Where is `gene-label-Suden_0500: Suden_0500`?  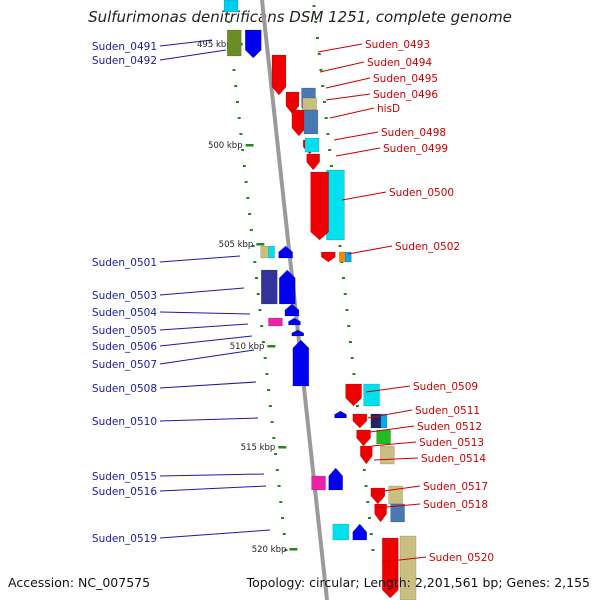
gene-label-Suden_0500: Suden_0500 is located at coordinates (421, 193).